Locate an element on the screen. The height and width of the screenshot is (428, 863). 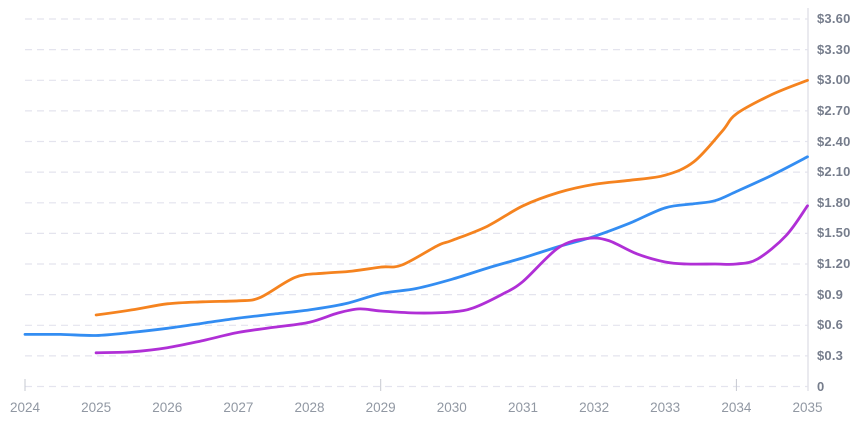
x-axis-label: 2031 is located at coordinates (523, 407).